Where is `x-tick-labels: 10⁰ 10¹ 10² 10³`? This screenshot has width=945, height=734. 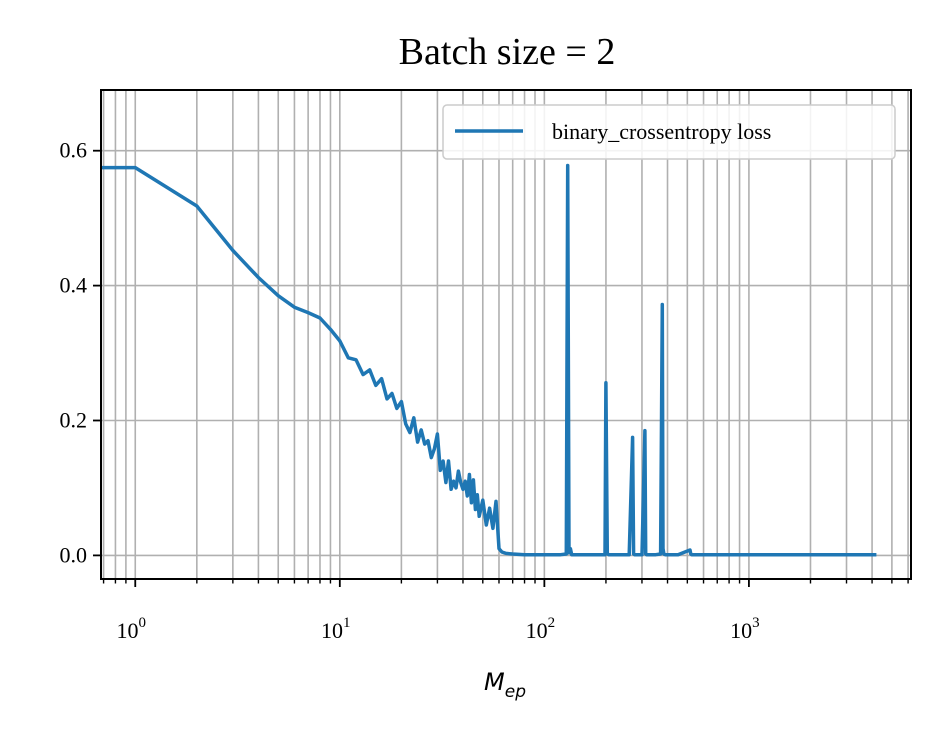 x-tick-labels: 10⁰ 10¹ 10² 10³ is located at coordinates (438, 629).